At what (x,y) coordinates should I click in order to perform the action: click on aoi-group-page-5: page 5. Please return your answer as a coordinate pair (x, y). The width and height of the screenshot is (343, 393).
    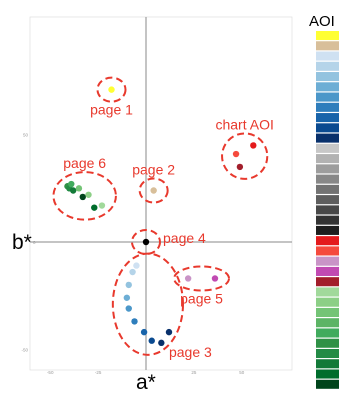
    Looking at the image, I should click on (201, 285).